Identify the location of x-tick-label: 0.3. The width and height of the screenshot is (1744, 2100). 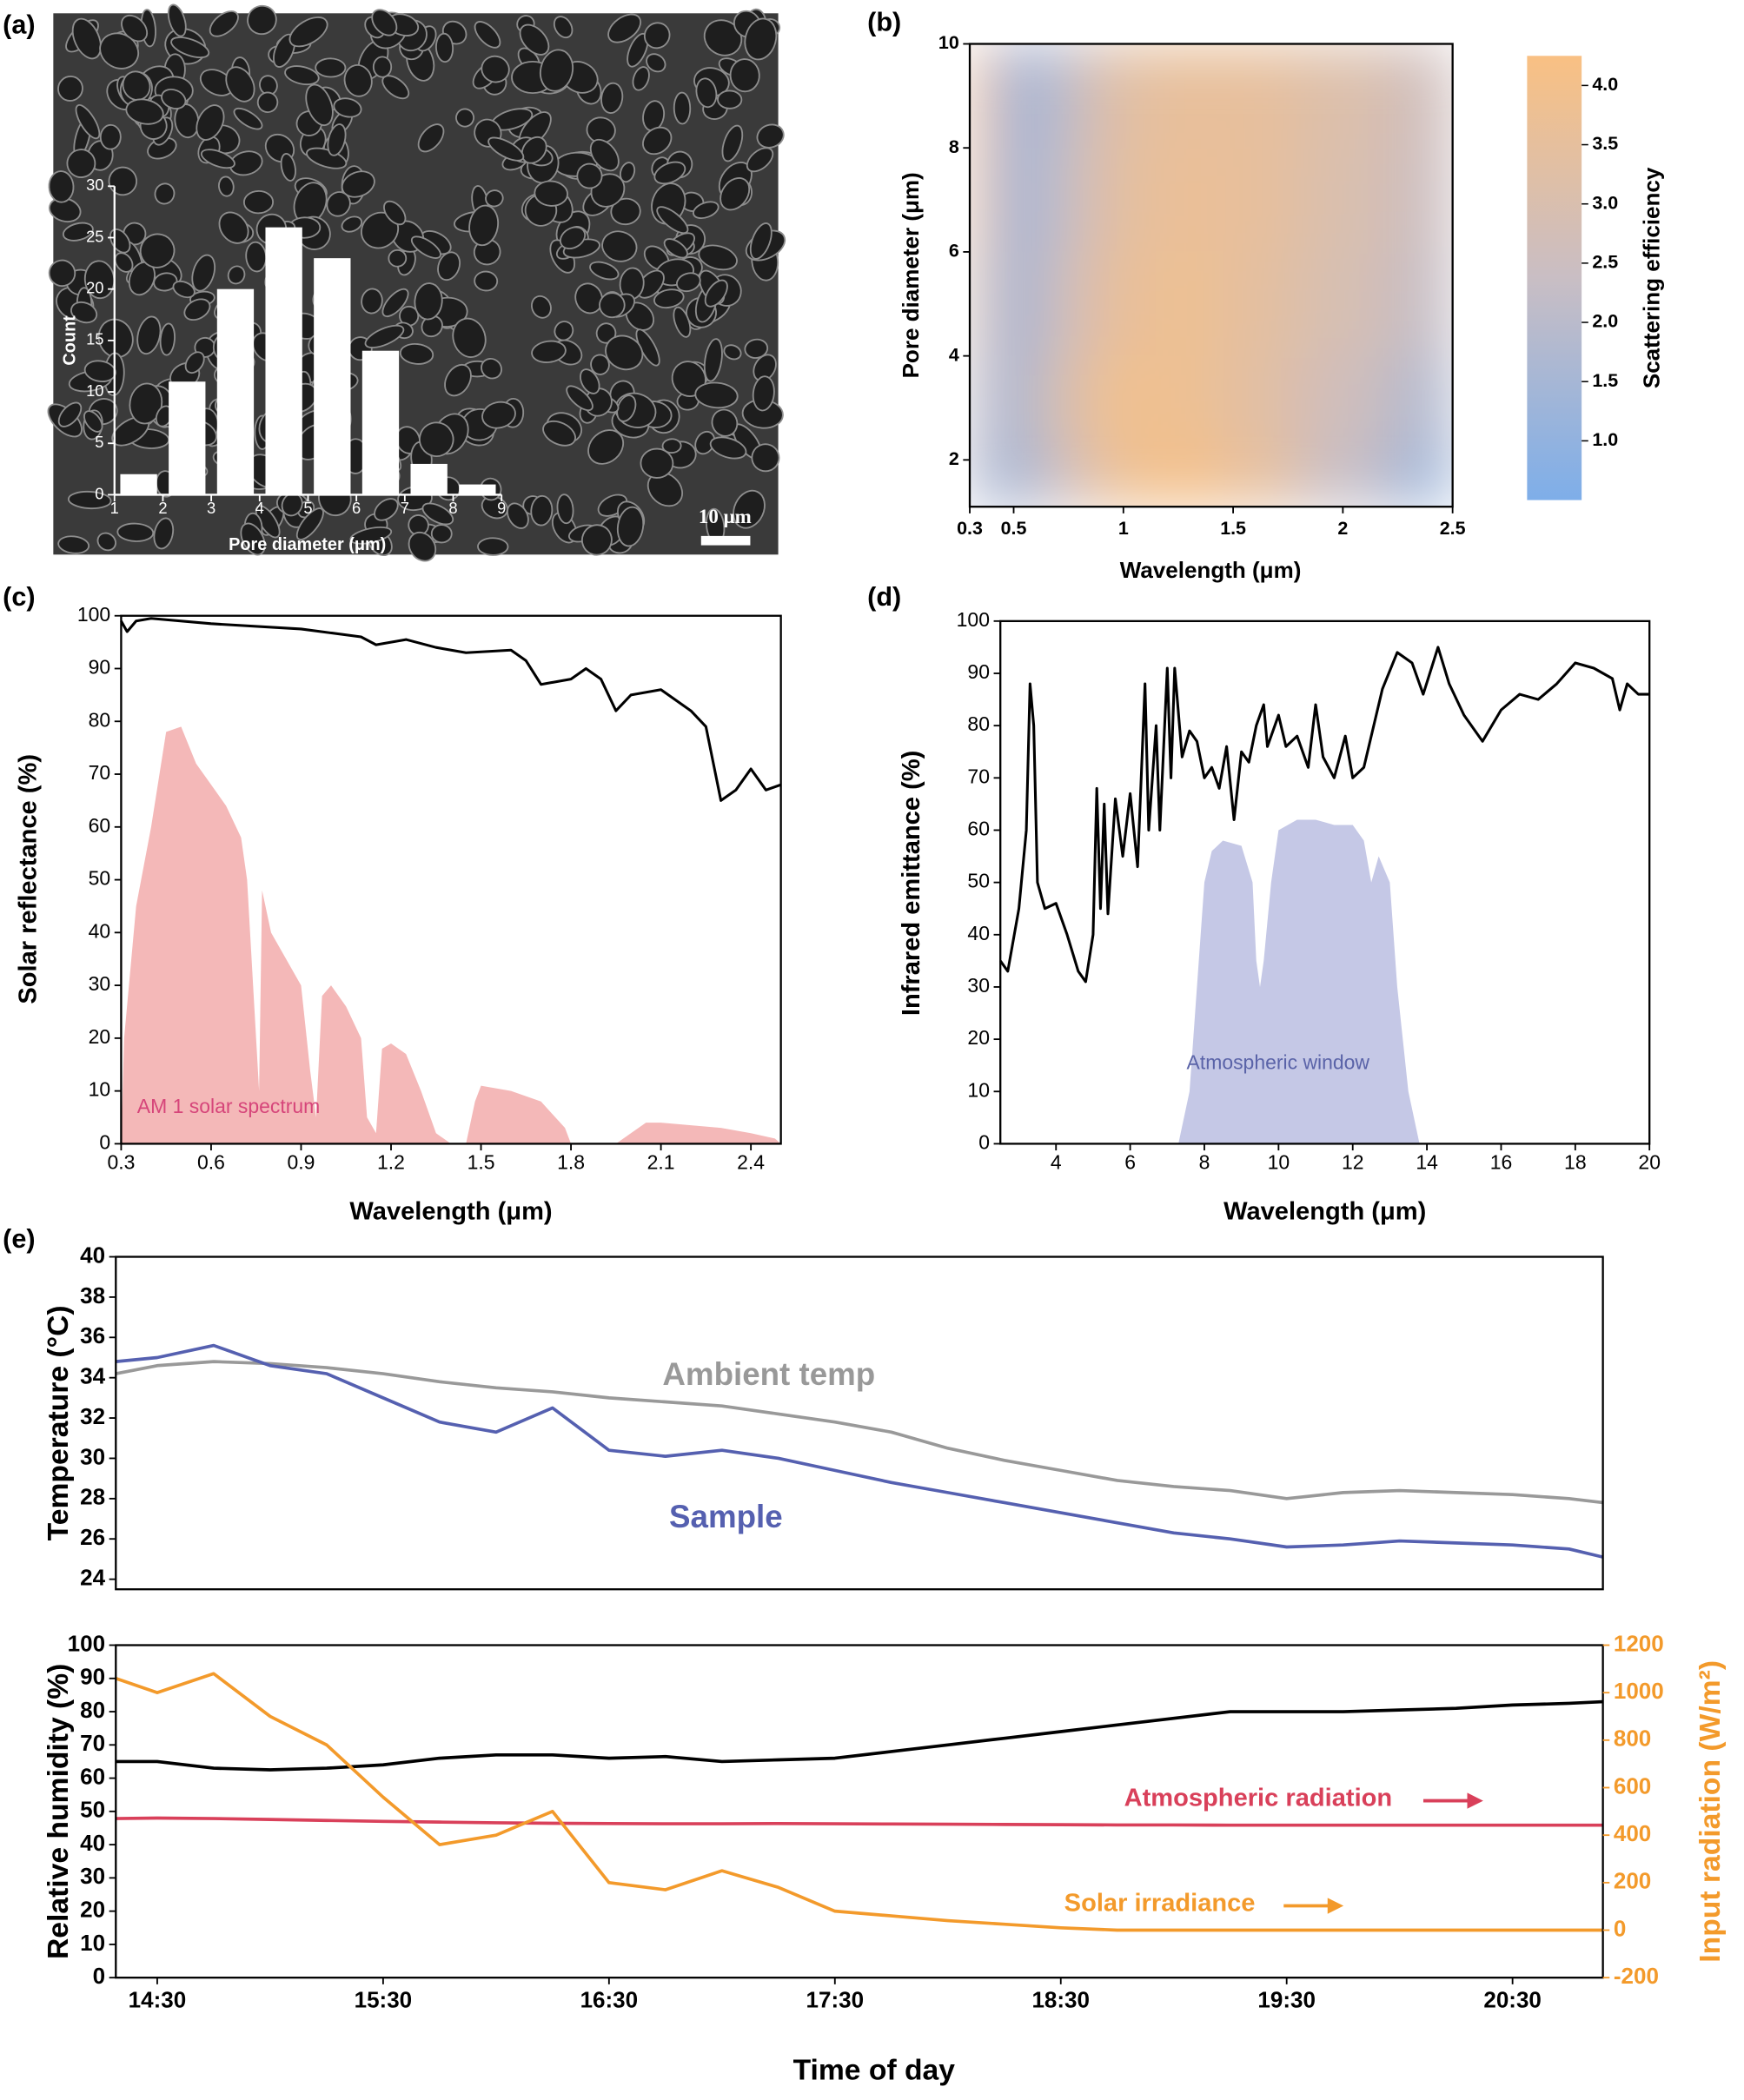
(121, 1161).